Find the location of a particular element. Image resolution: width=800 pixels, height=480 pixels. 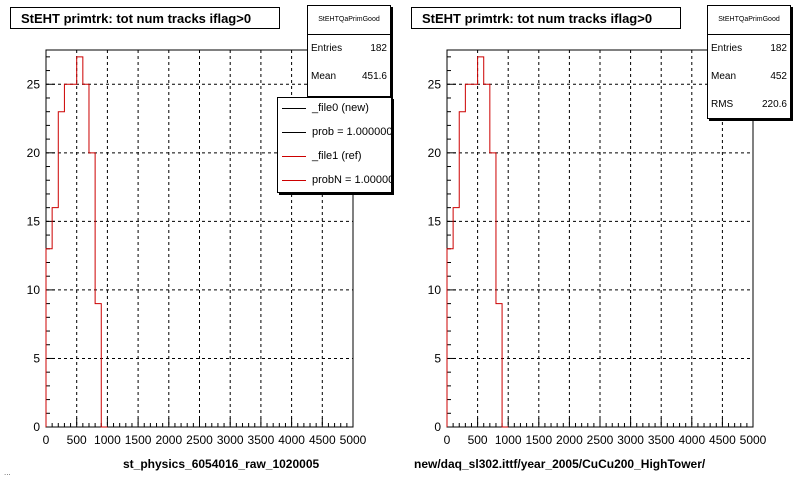

legend-label: _file0 (new) is located at coordinates (340, 108).